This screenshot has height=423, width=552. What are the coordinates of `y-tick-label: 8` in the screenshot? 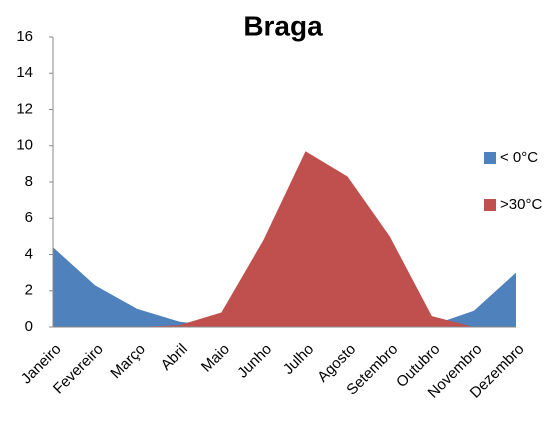 It's located at (29, 181).